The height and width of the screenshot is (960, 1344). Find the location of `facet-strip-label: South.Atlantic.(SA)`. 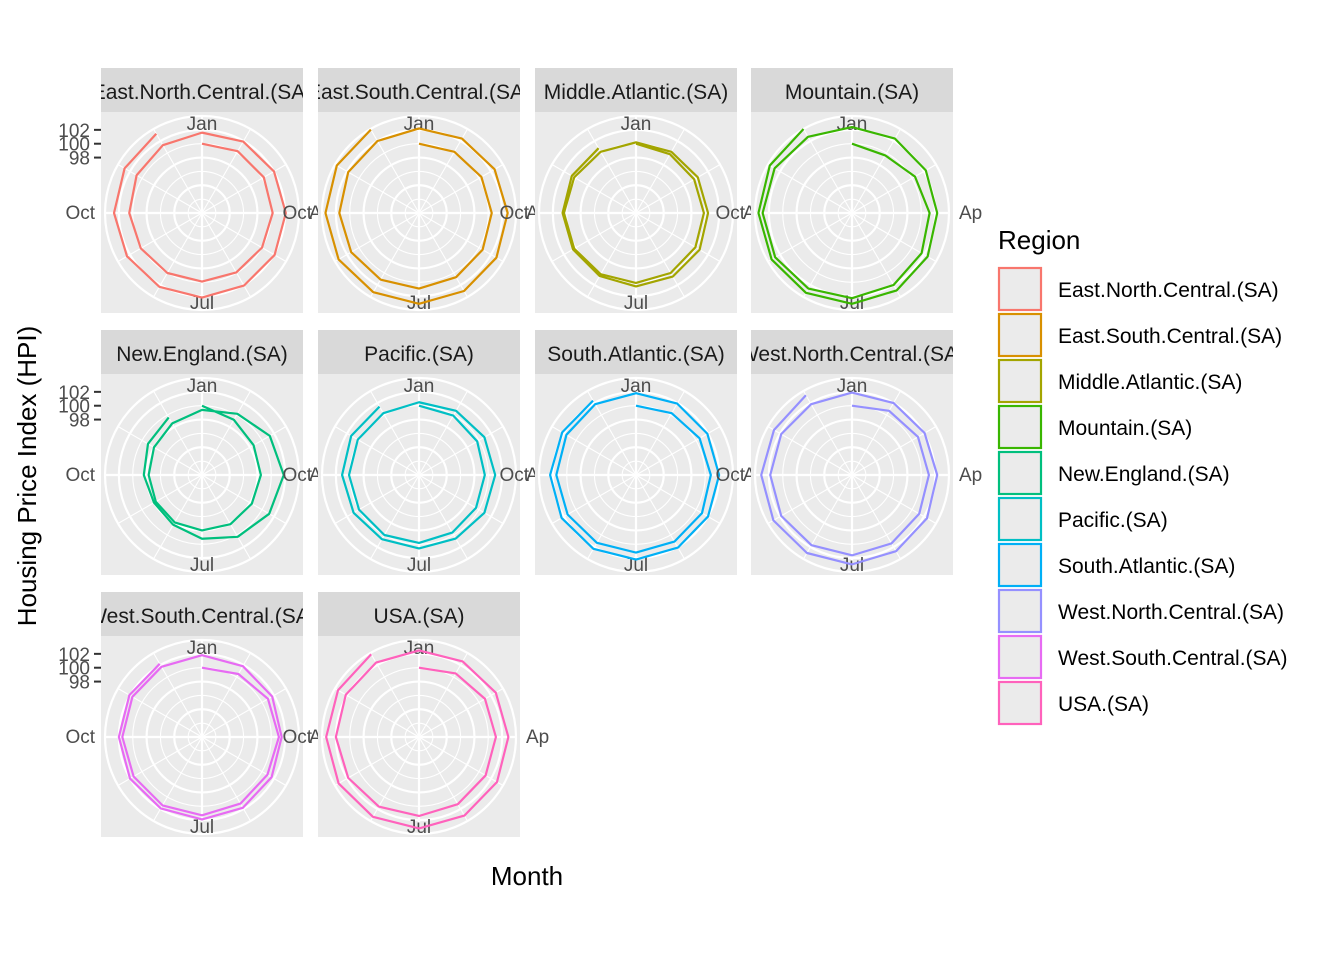

facet-strip-label: South.Atlantic.(SA) is located at coordinates (635, 354).